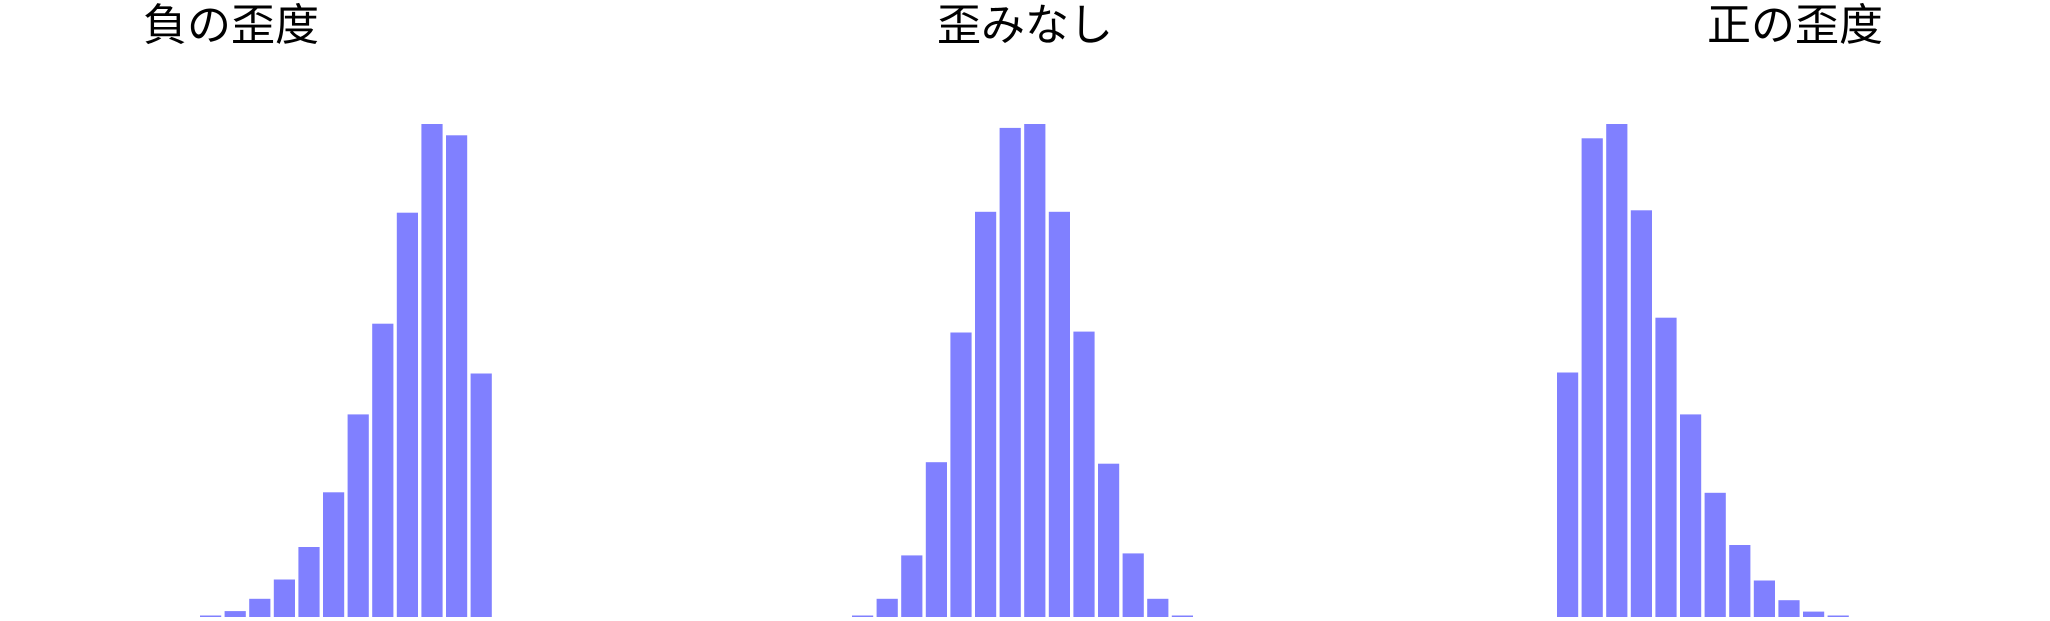 The height and width of the screenshot is (621, 2050). I want to click on positive-skew-bars, so click(1703, 371).